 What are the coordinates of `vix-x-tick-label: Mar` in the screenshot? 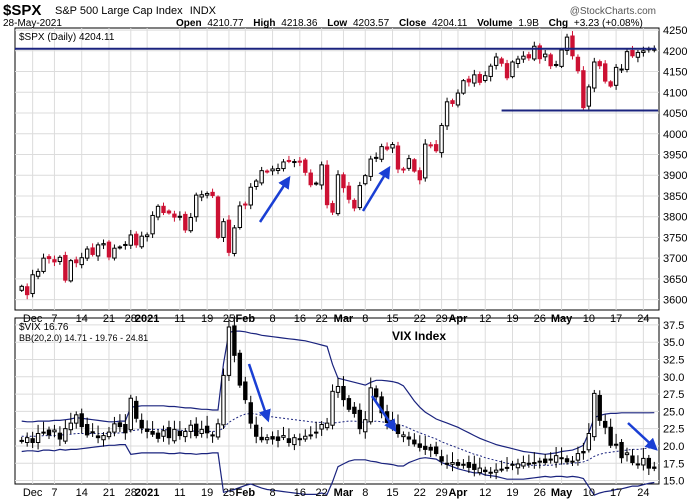 It's located at (344, 493).